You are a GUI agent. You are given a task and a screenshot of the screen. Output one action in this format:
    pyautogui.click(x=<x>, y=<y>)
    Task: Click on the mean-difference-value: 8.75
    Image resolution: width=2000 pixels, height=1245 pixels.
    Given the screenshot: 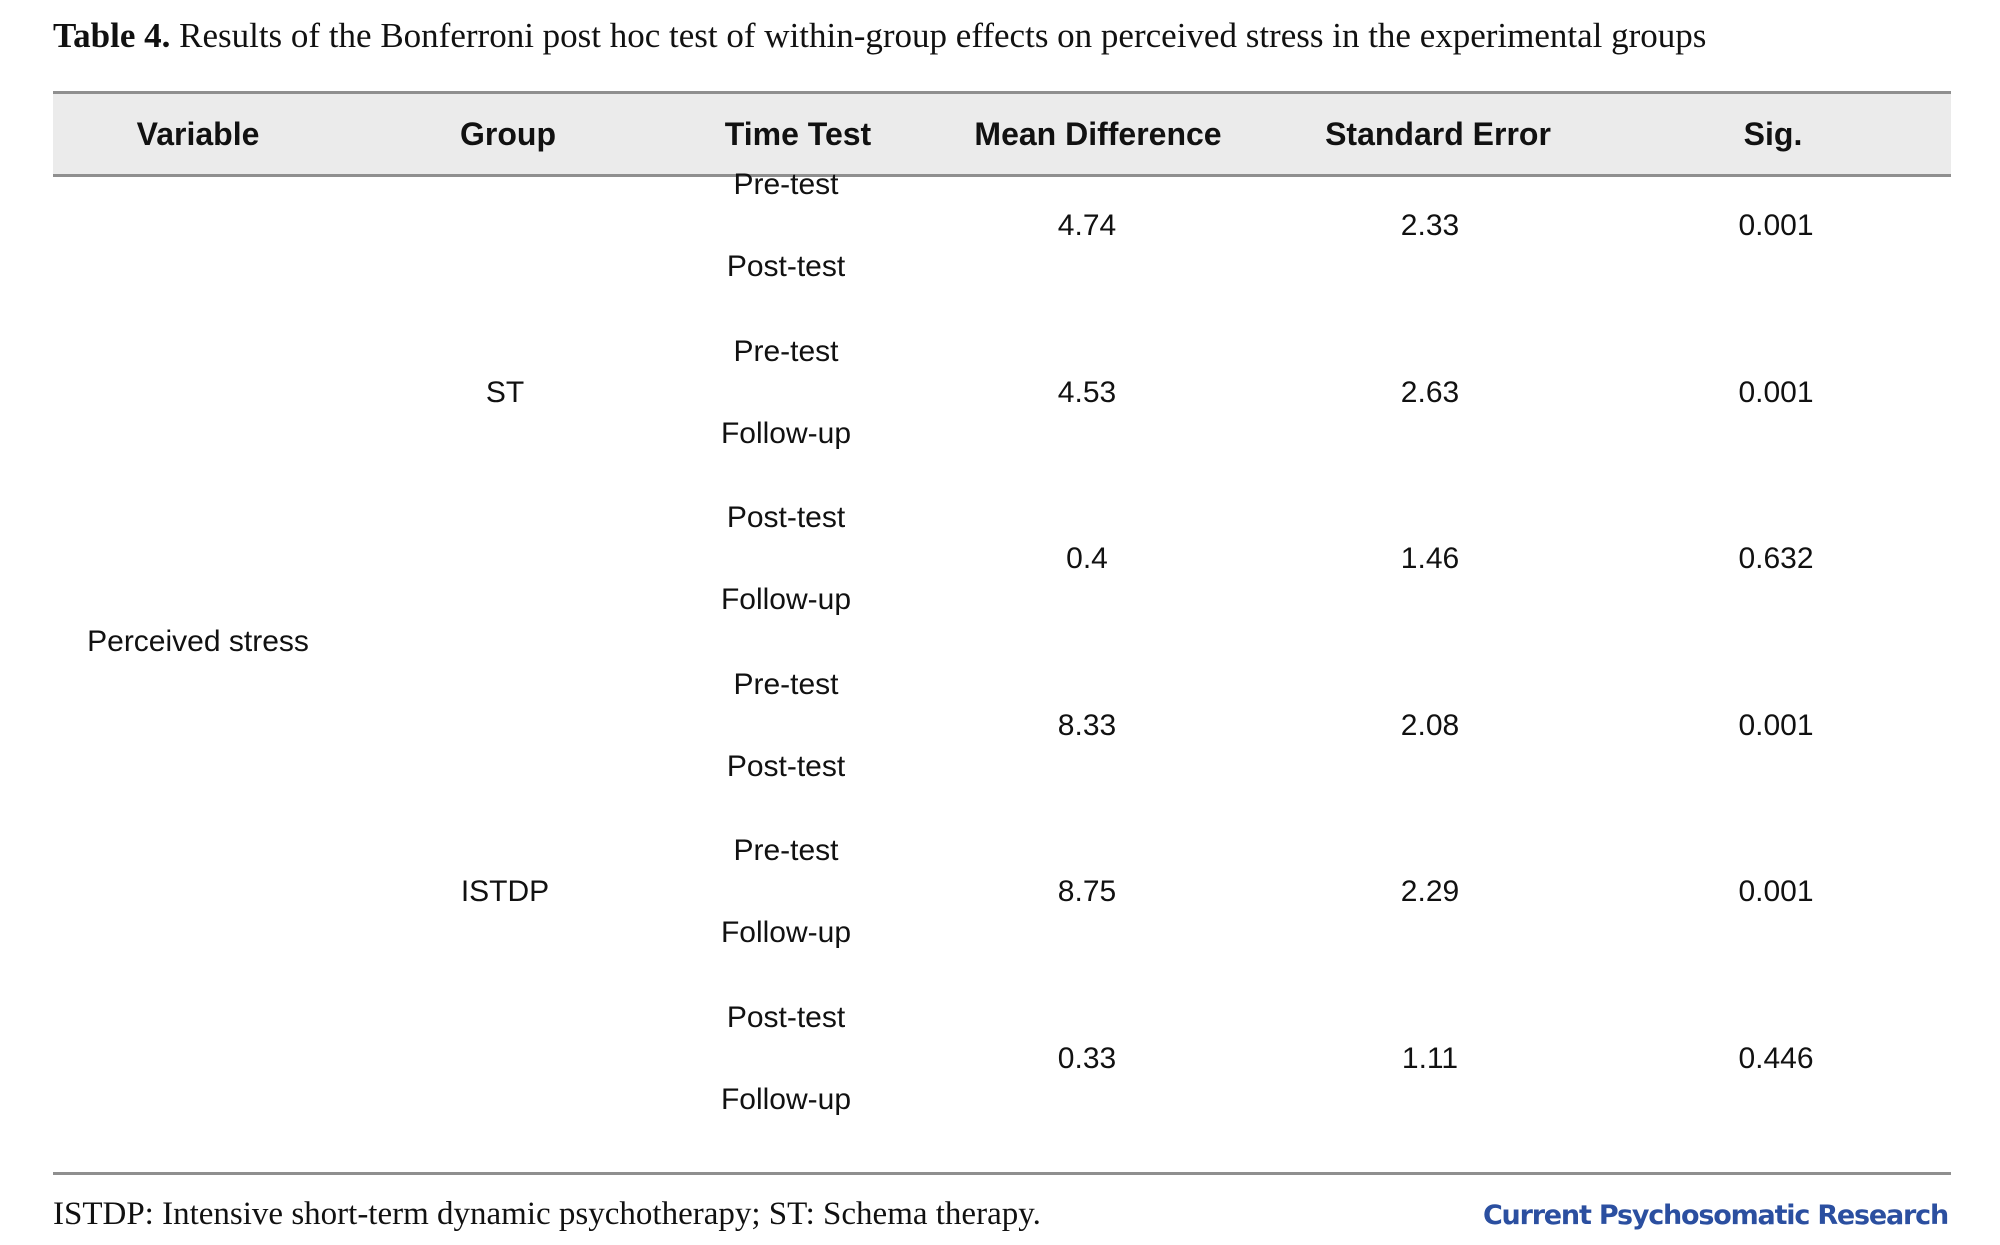 What is the action you would take?
    pyautogui.click(x=1087, y=891)
    